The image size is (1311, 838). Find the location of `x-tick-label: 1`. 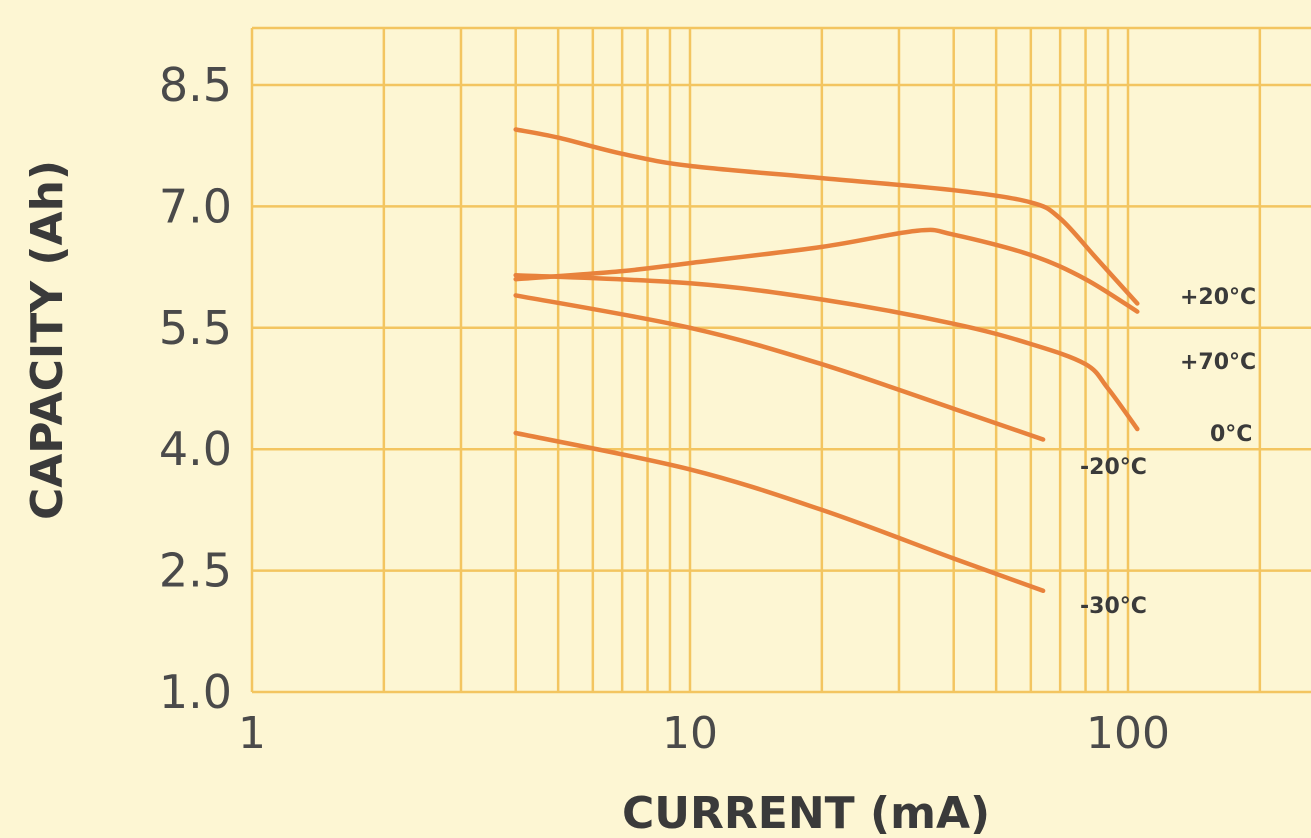

x-tick-label: 1 is located at coordinates (252, 733).